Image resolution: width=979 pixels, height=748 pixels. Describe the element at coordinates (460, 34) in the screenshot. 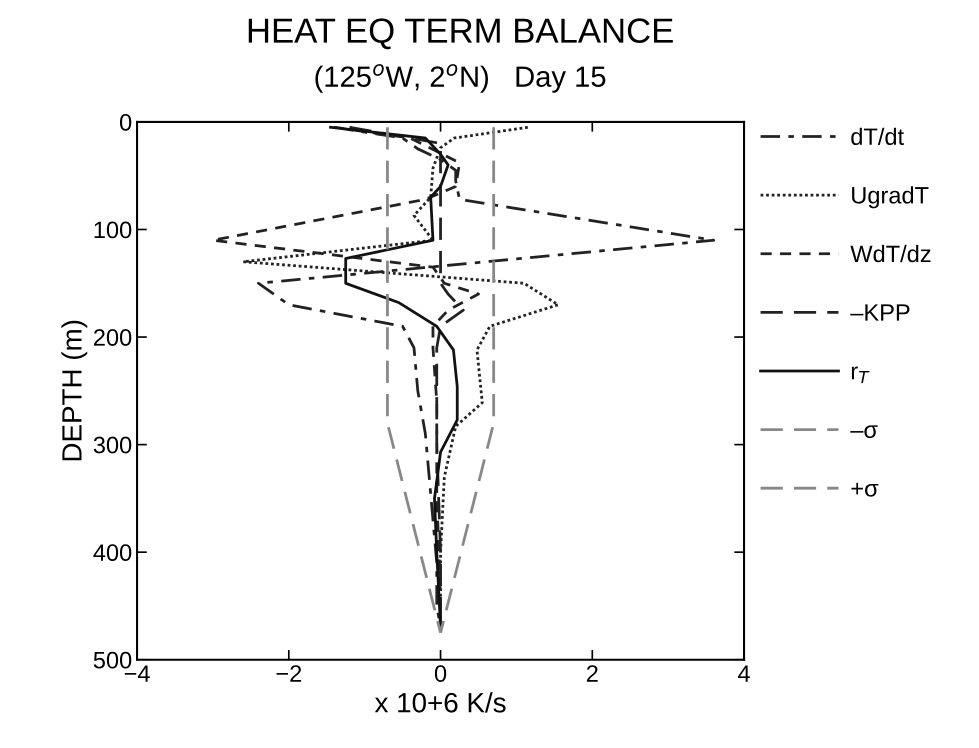

I see `chart-title: HEAT EQ TERM BALANCE` at that location.